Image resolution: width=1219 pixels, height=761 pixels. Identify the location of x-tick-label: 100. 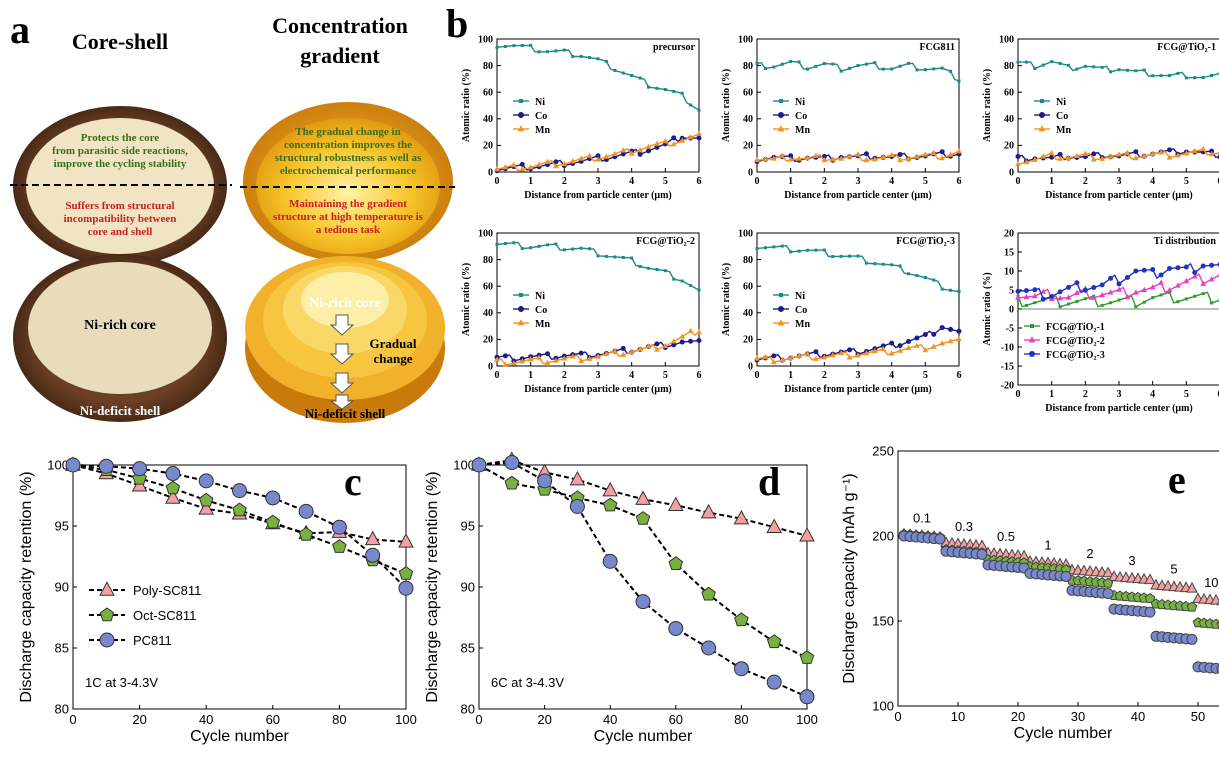
(807, 719).